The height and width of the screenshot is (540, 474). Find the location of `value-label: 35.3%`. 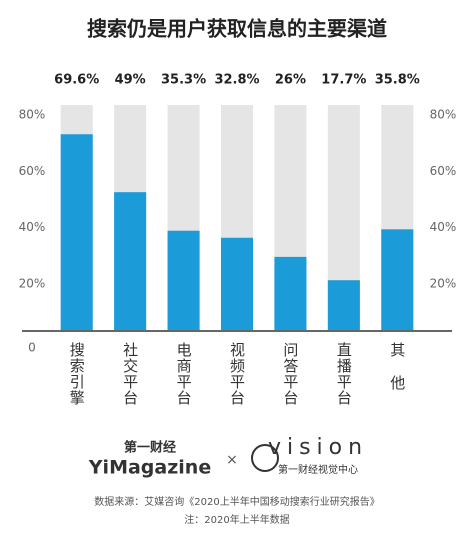

value-label: 35.3% is located at coordinates (183, 80).